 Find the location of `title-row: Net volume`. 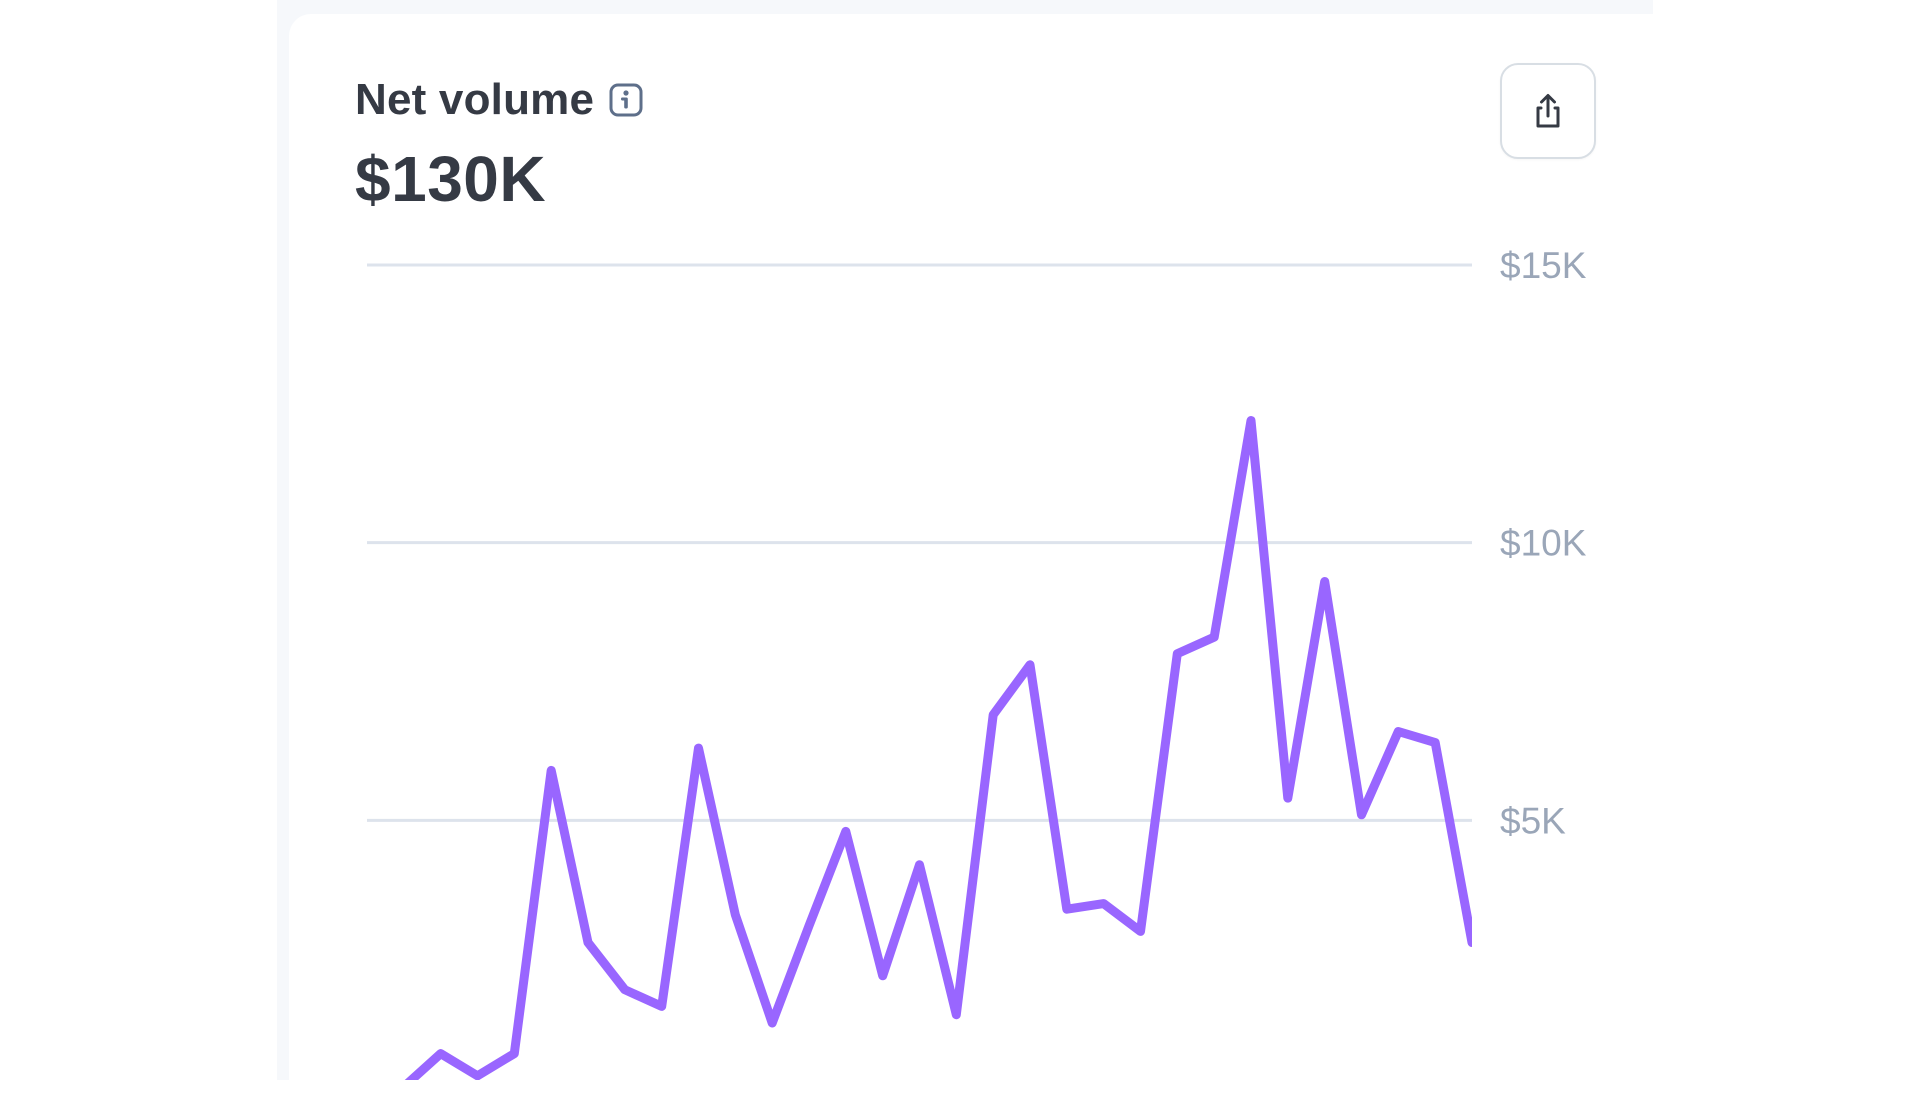

title-row: Net volume is located at coordinates (499, 100).